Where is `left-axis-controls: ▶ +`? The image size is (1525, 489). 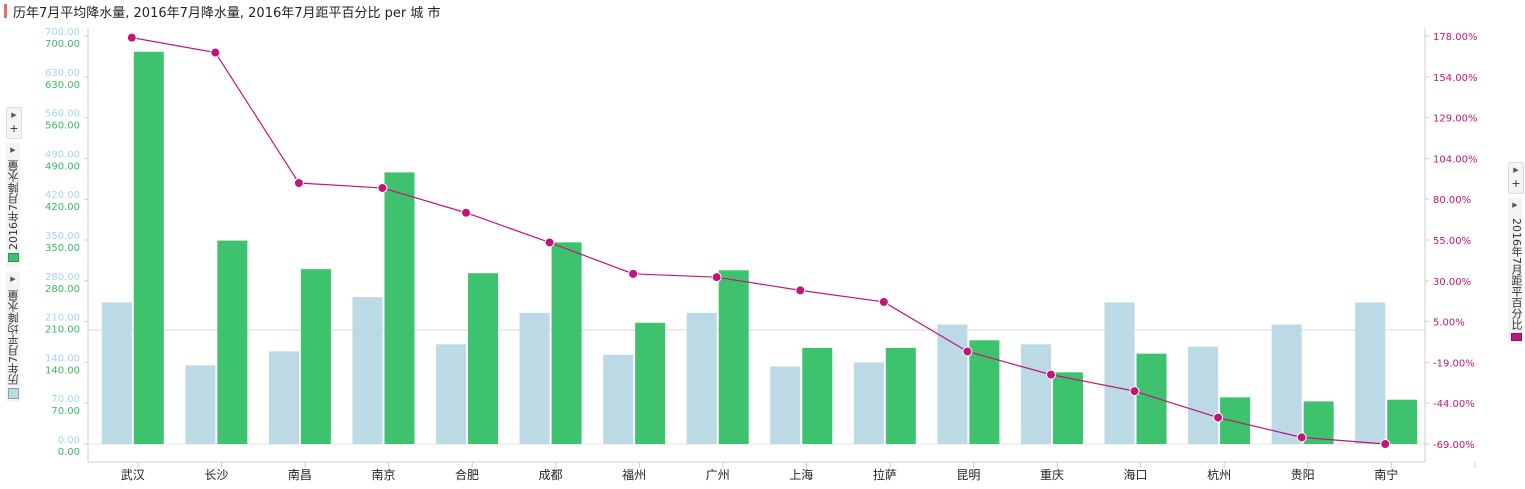
left-axis-controls: ▶ + is located at coordinates (14, 123).